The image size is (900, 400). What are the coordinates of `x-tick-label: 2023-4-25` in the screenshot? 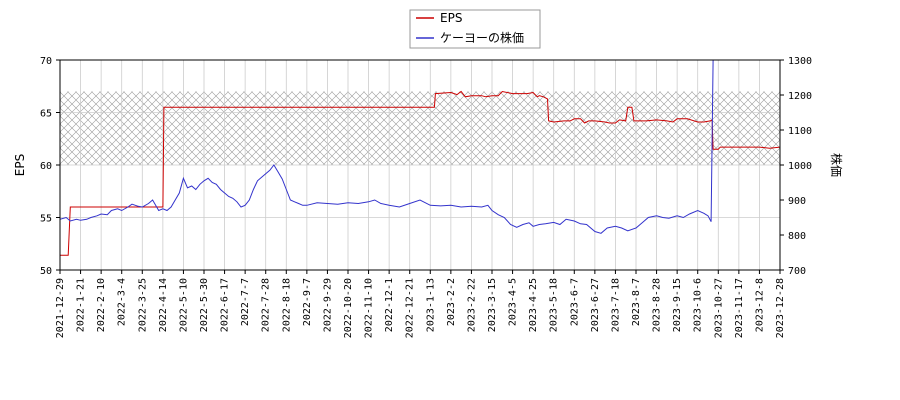 It's located at (533, 305).